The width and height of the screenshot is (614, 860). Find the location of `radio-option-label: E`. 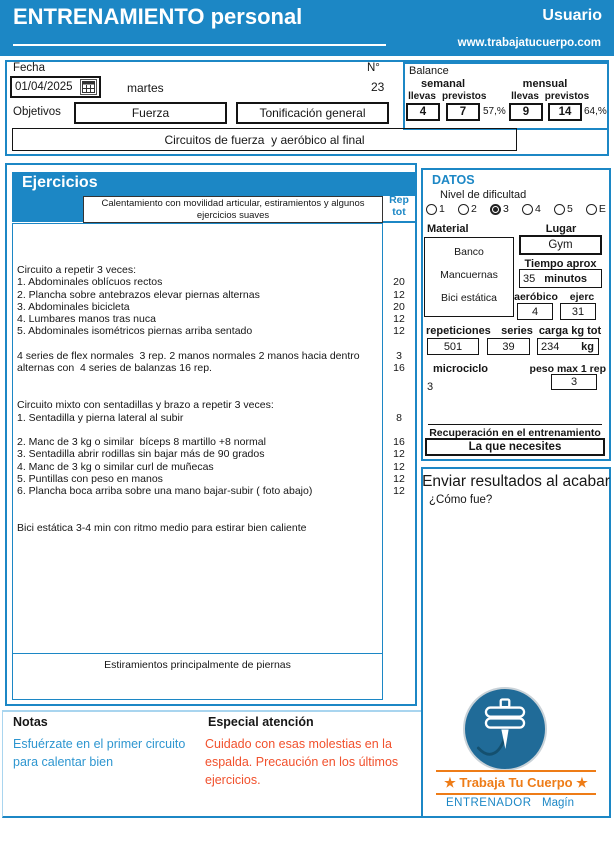

radio-option-label: E is located at coordinates (602, 209).